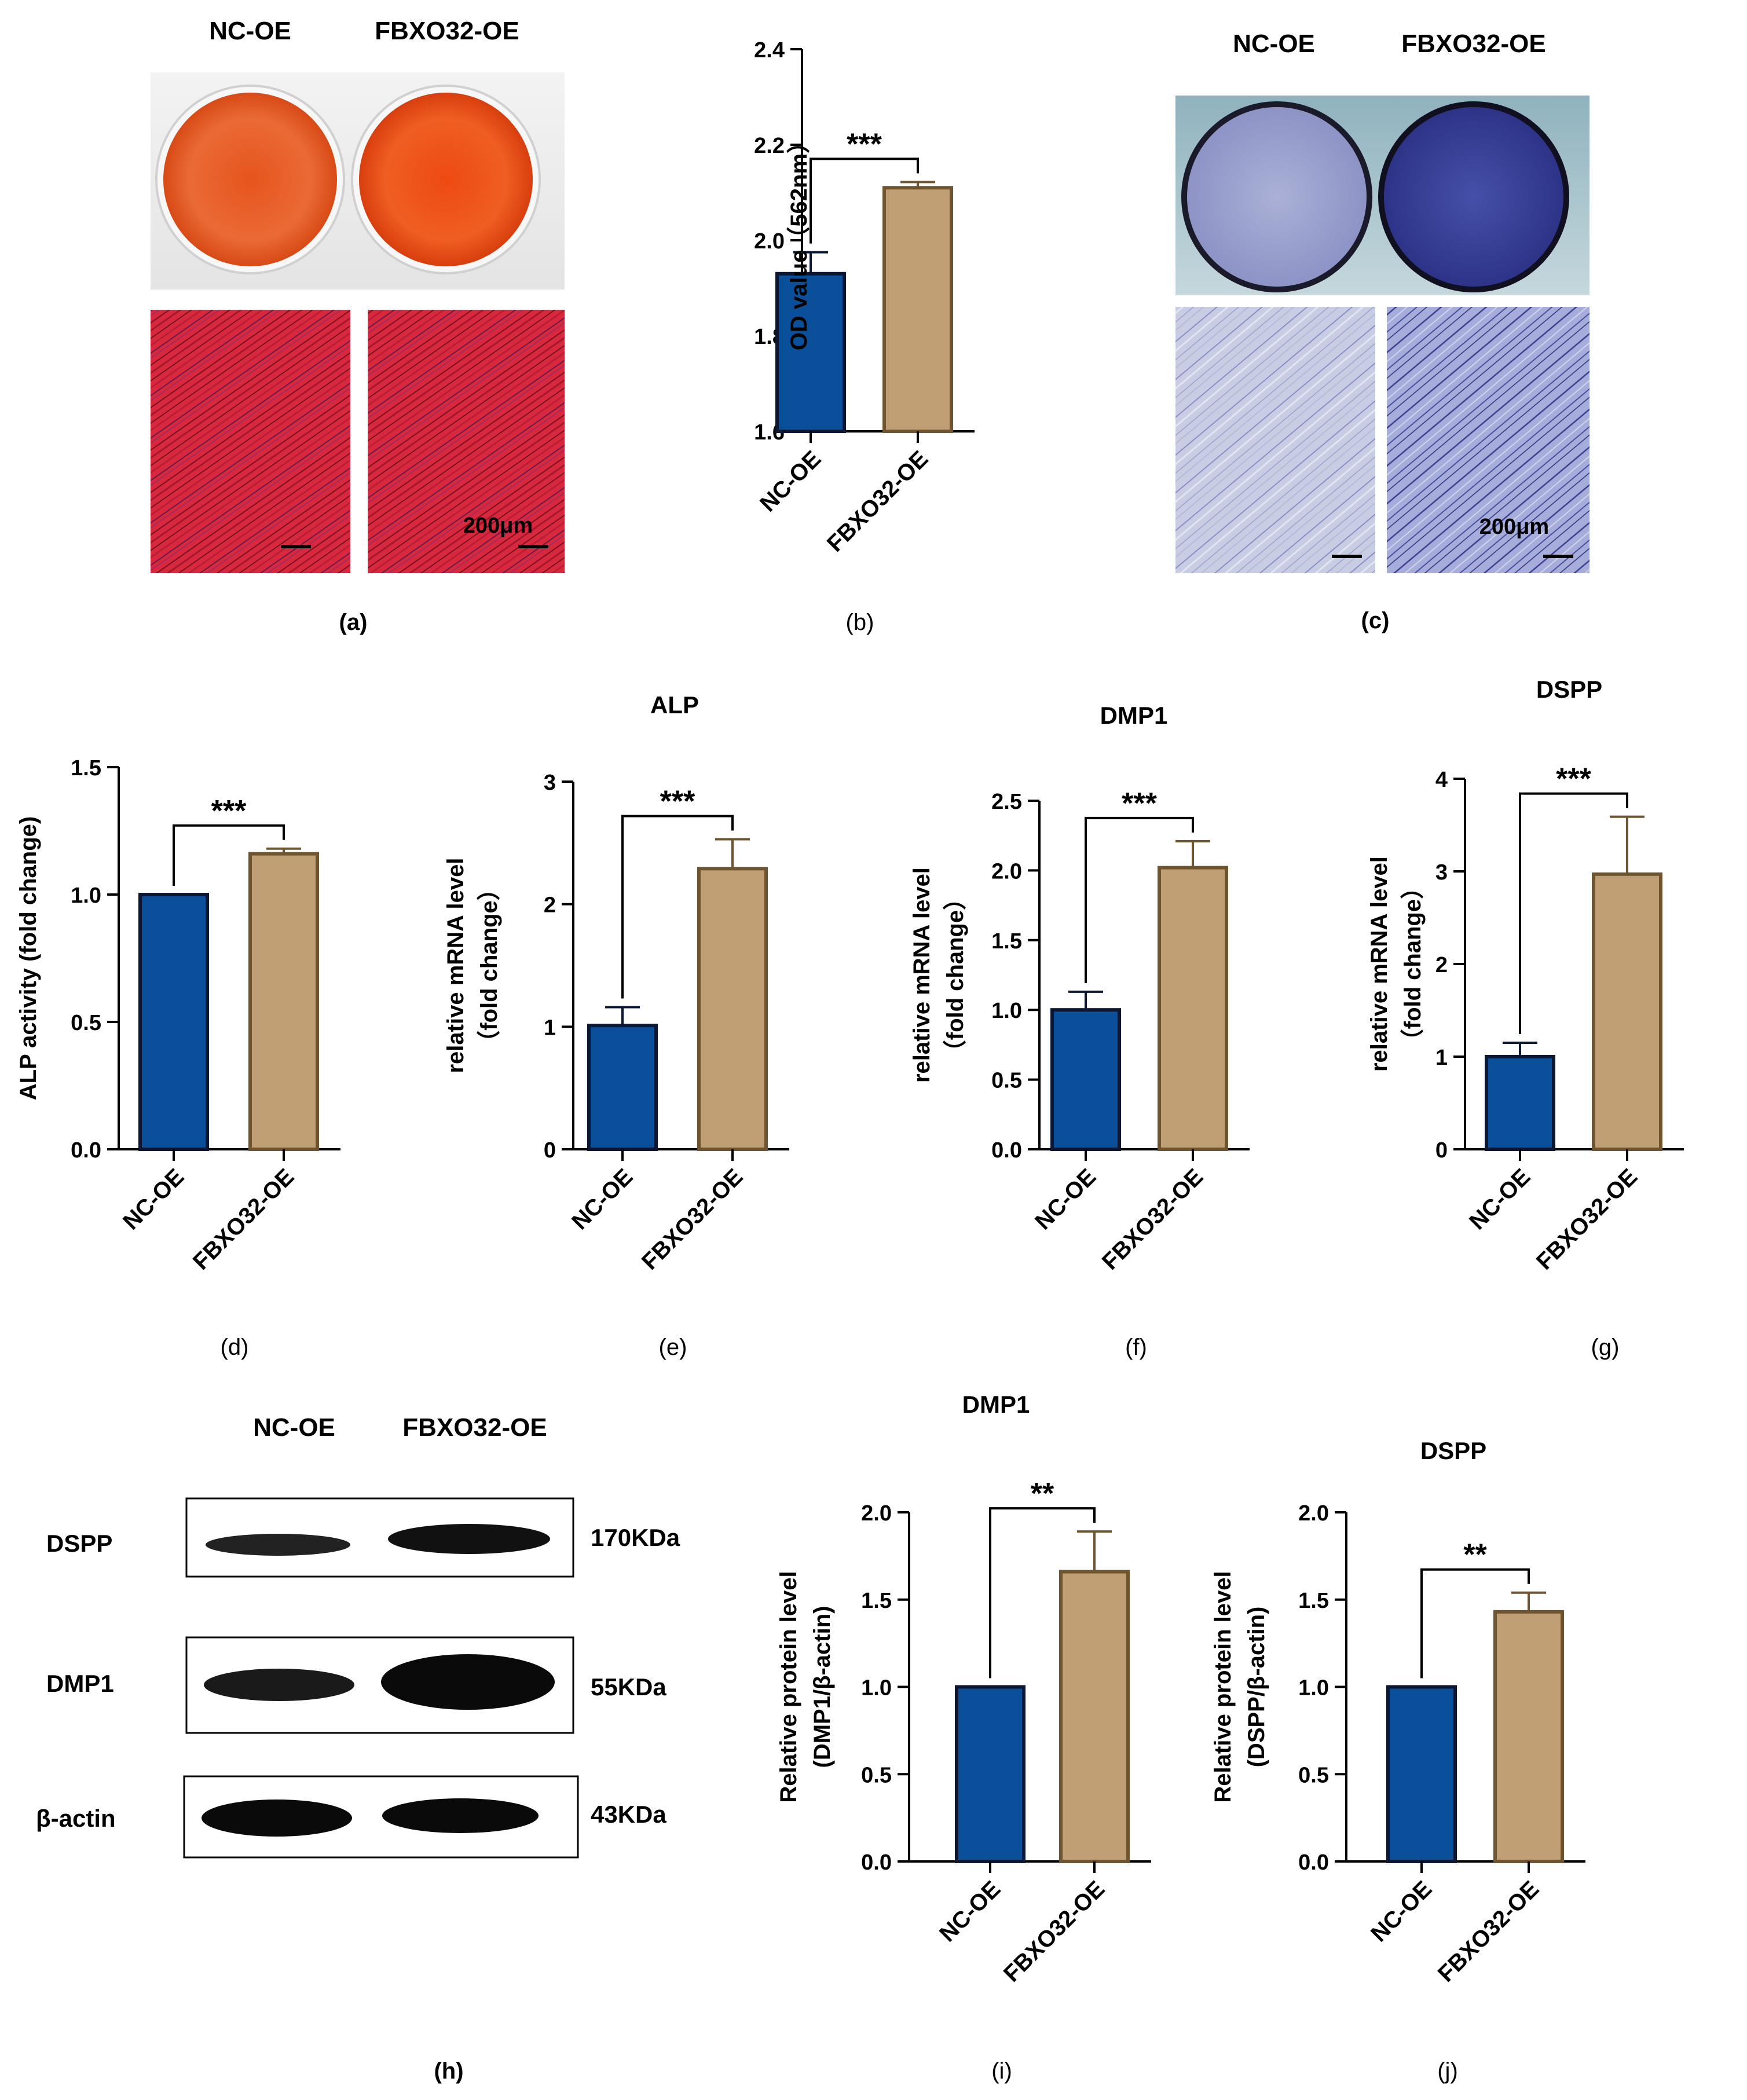 This screenshot has height=2100, width=1747. What do you see at coordinates (447, 31) in the screenshot?
I see `panel-a-header-fbxo32: FBXO32-OE` at bounding box center [447, 31].